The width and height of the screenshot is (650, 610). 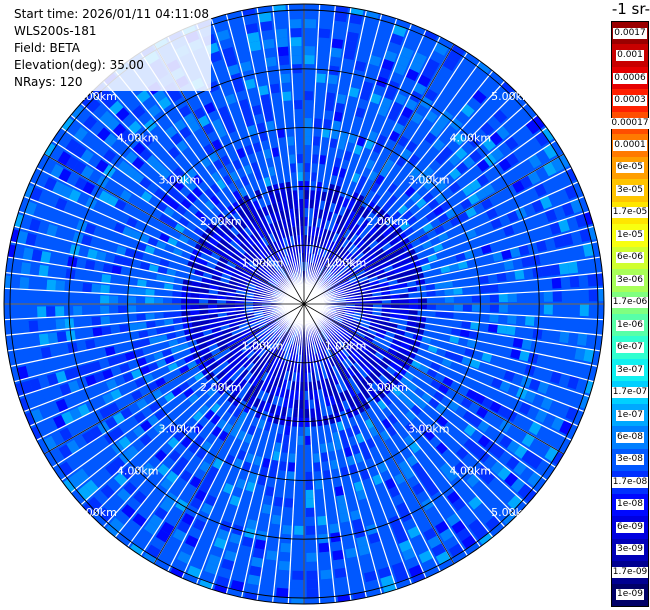 I want to click on range-ring-label: 2.00km, so click(x=387, y=387).